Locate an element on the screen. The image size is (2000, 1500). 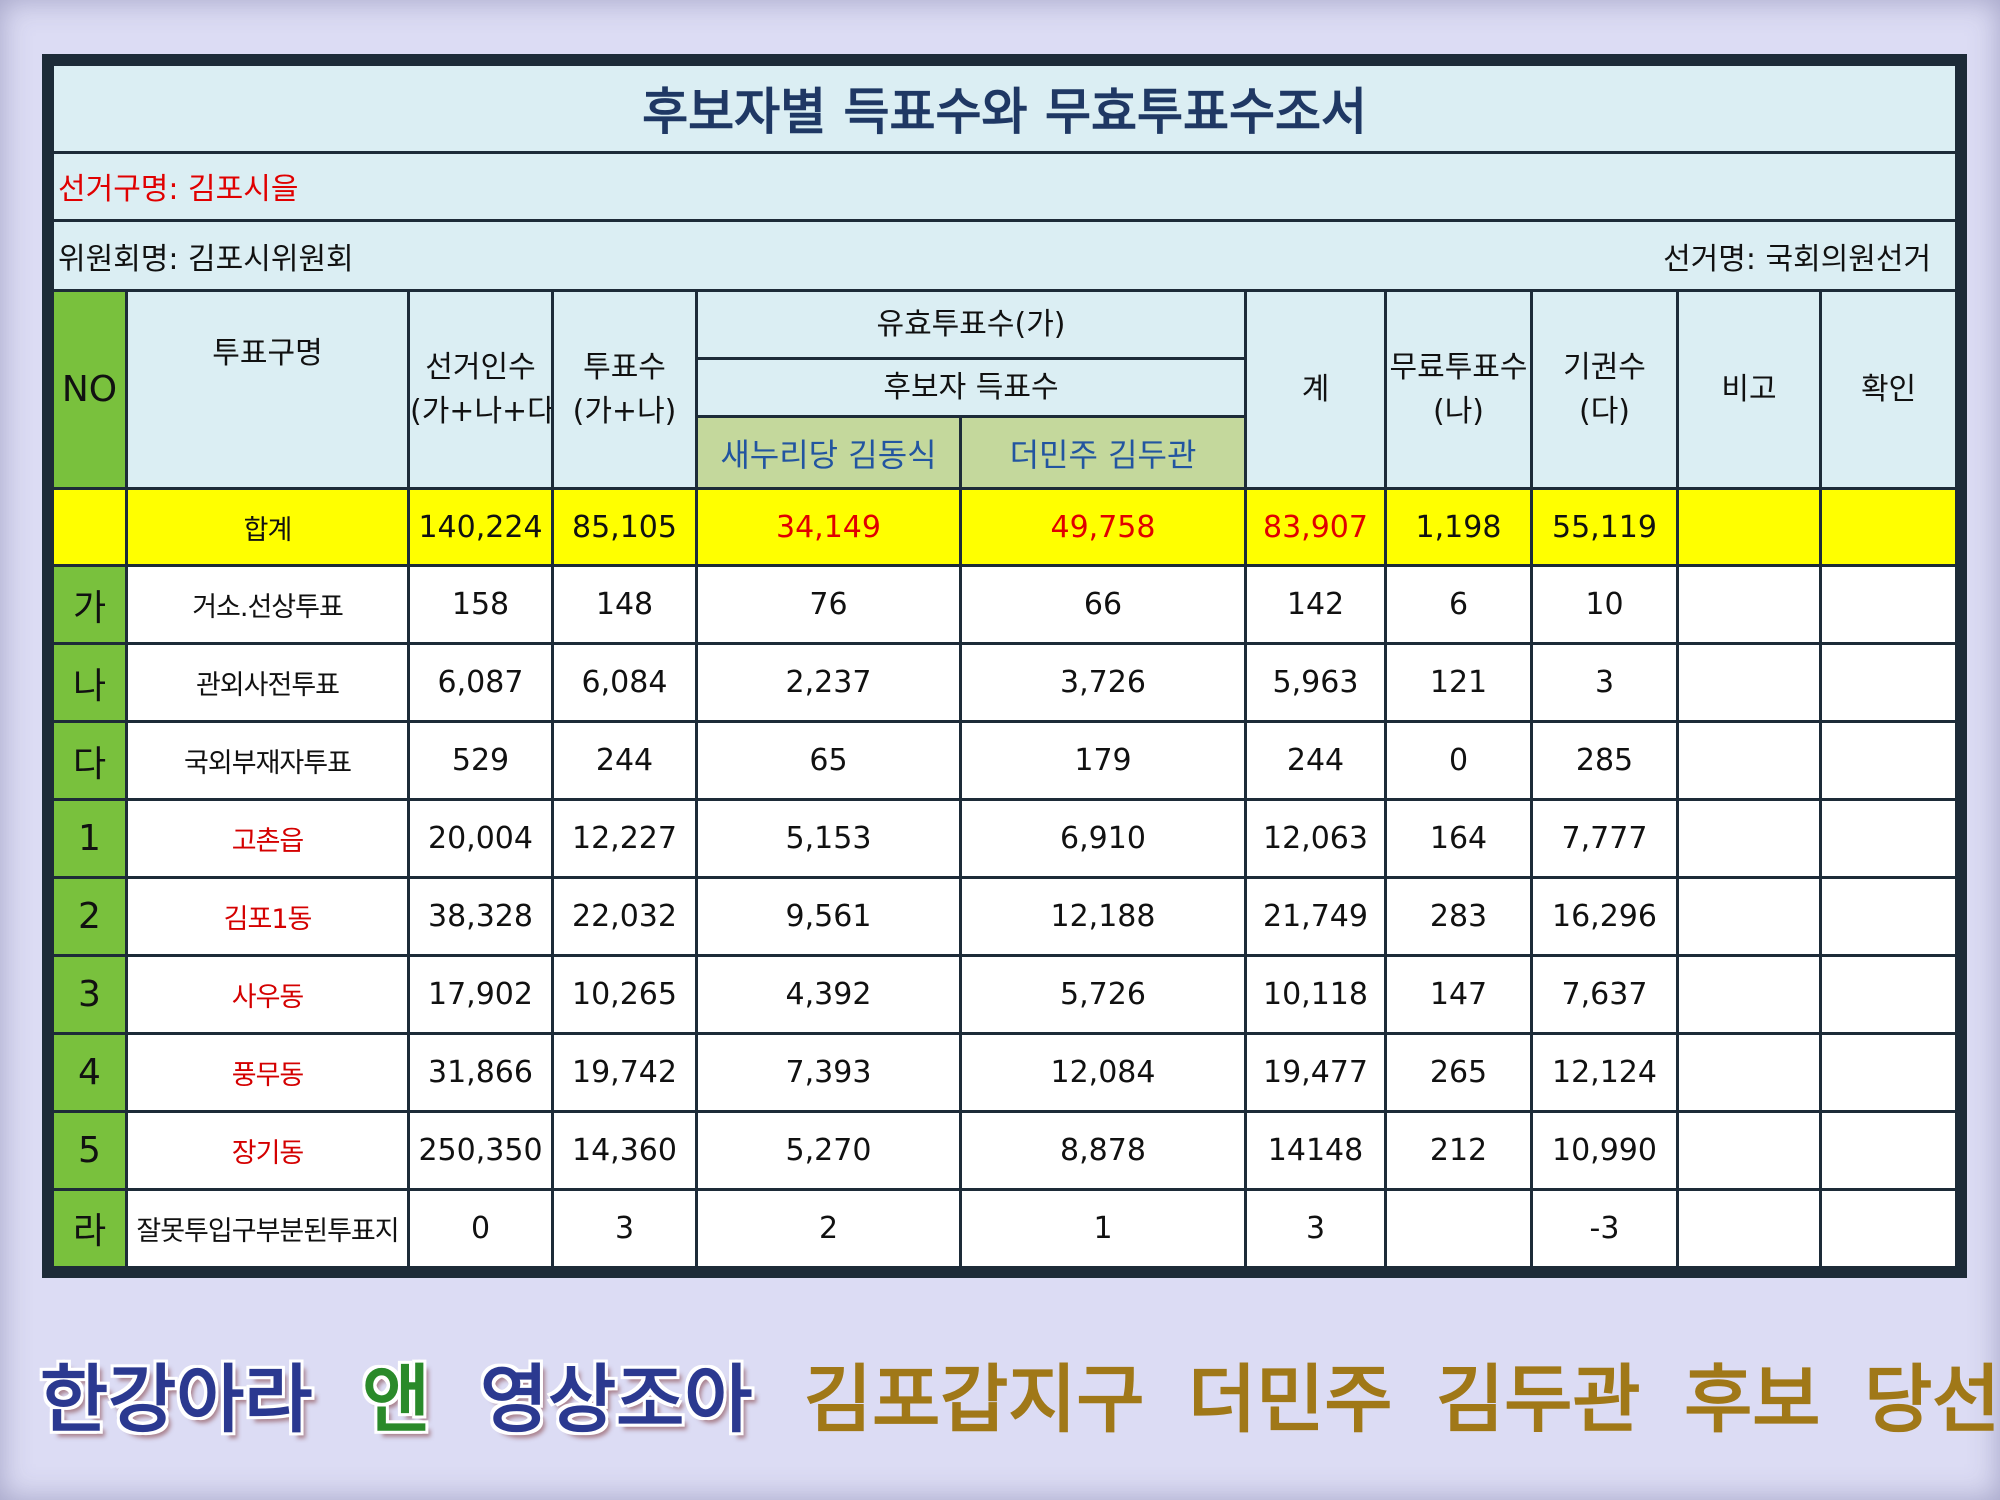
row-value: 2,237 is located at coordinates (828, 683).